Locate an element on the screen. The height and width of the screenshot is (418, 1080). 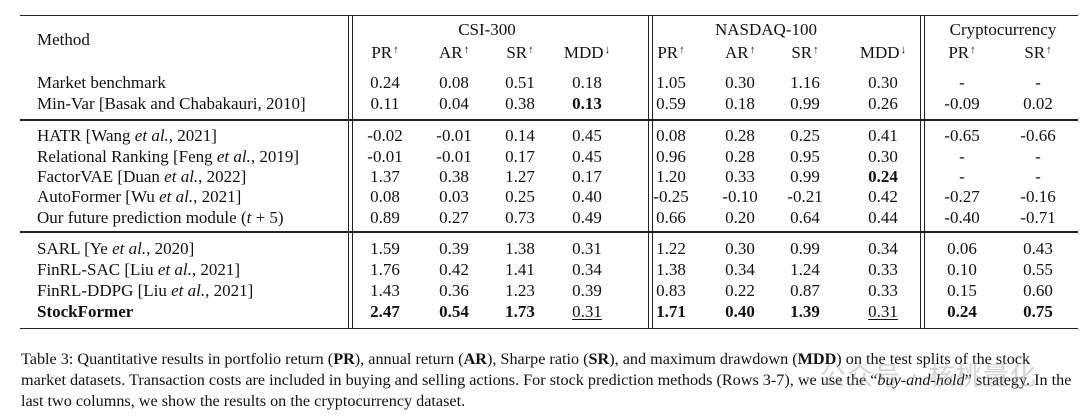
method-text: , 2022] is located at coordinates (222, 176).